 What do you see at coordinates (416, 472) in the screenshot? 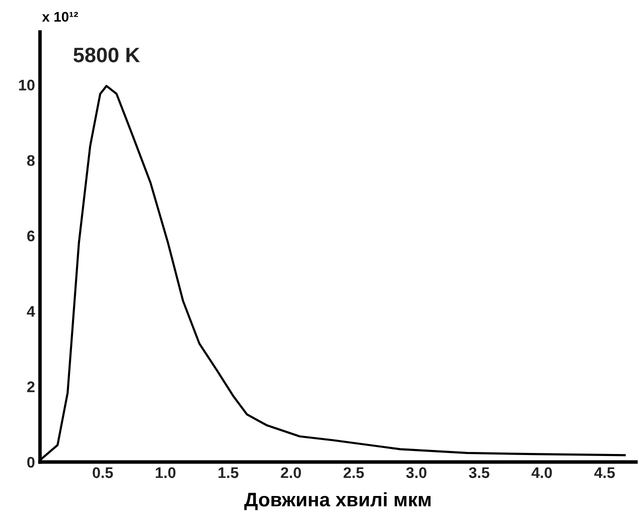
I see `x-tick-label: 3.0` at bounding box center [416, 472].